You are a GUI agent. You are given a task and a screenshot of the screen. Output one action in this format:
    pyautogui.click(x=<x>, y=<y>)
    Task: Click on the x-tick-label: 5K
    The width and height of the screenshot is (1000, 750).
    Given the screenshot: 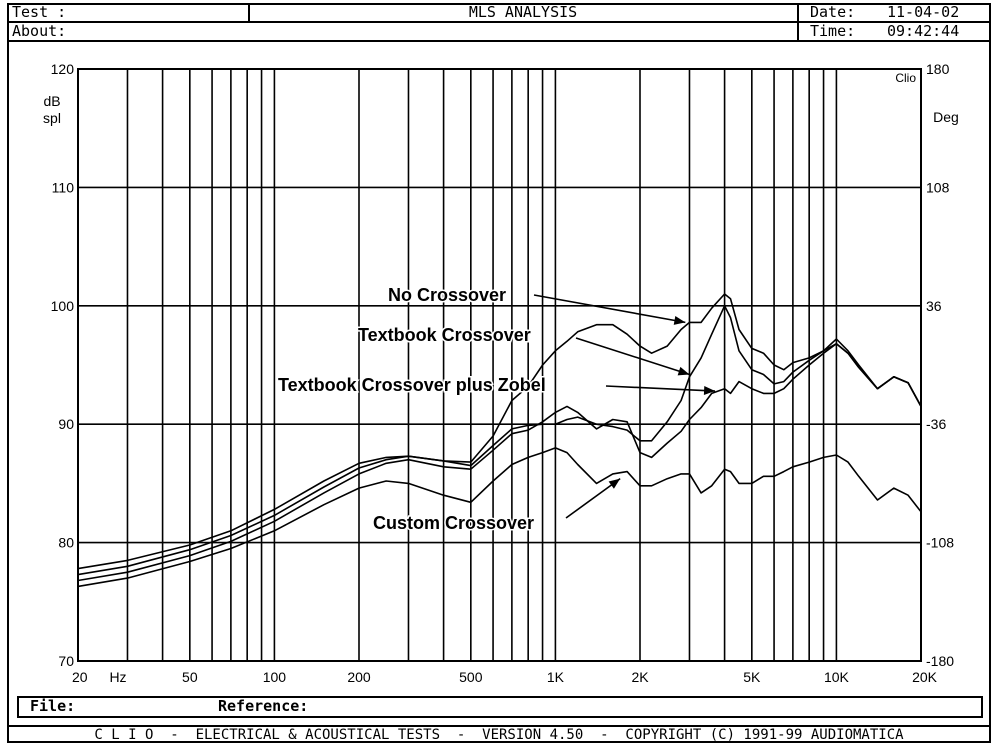 What is the action you would take?
    pyautogui.click(x=752, y=677)
    